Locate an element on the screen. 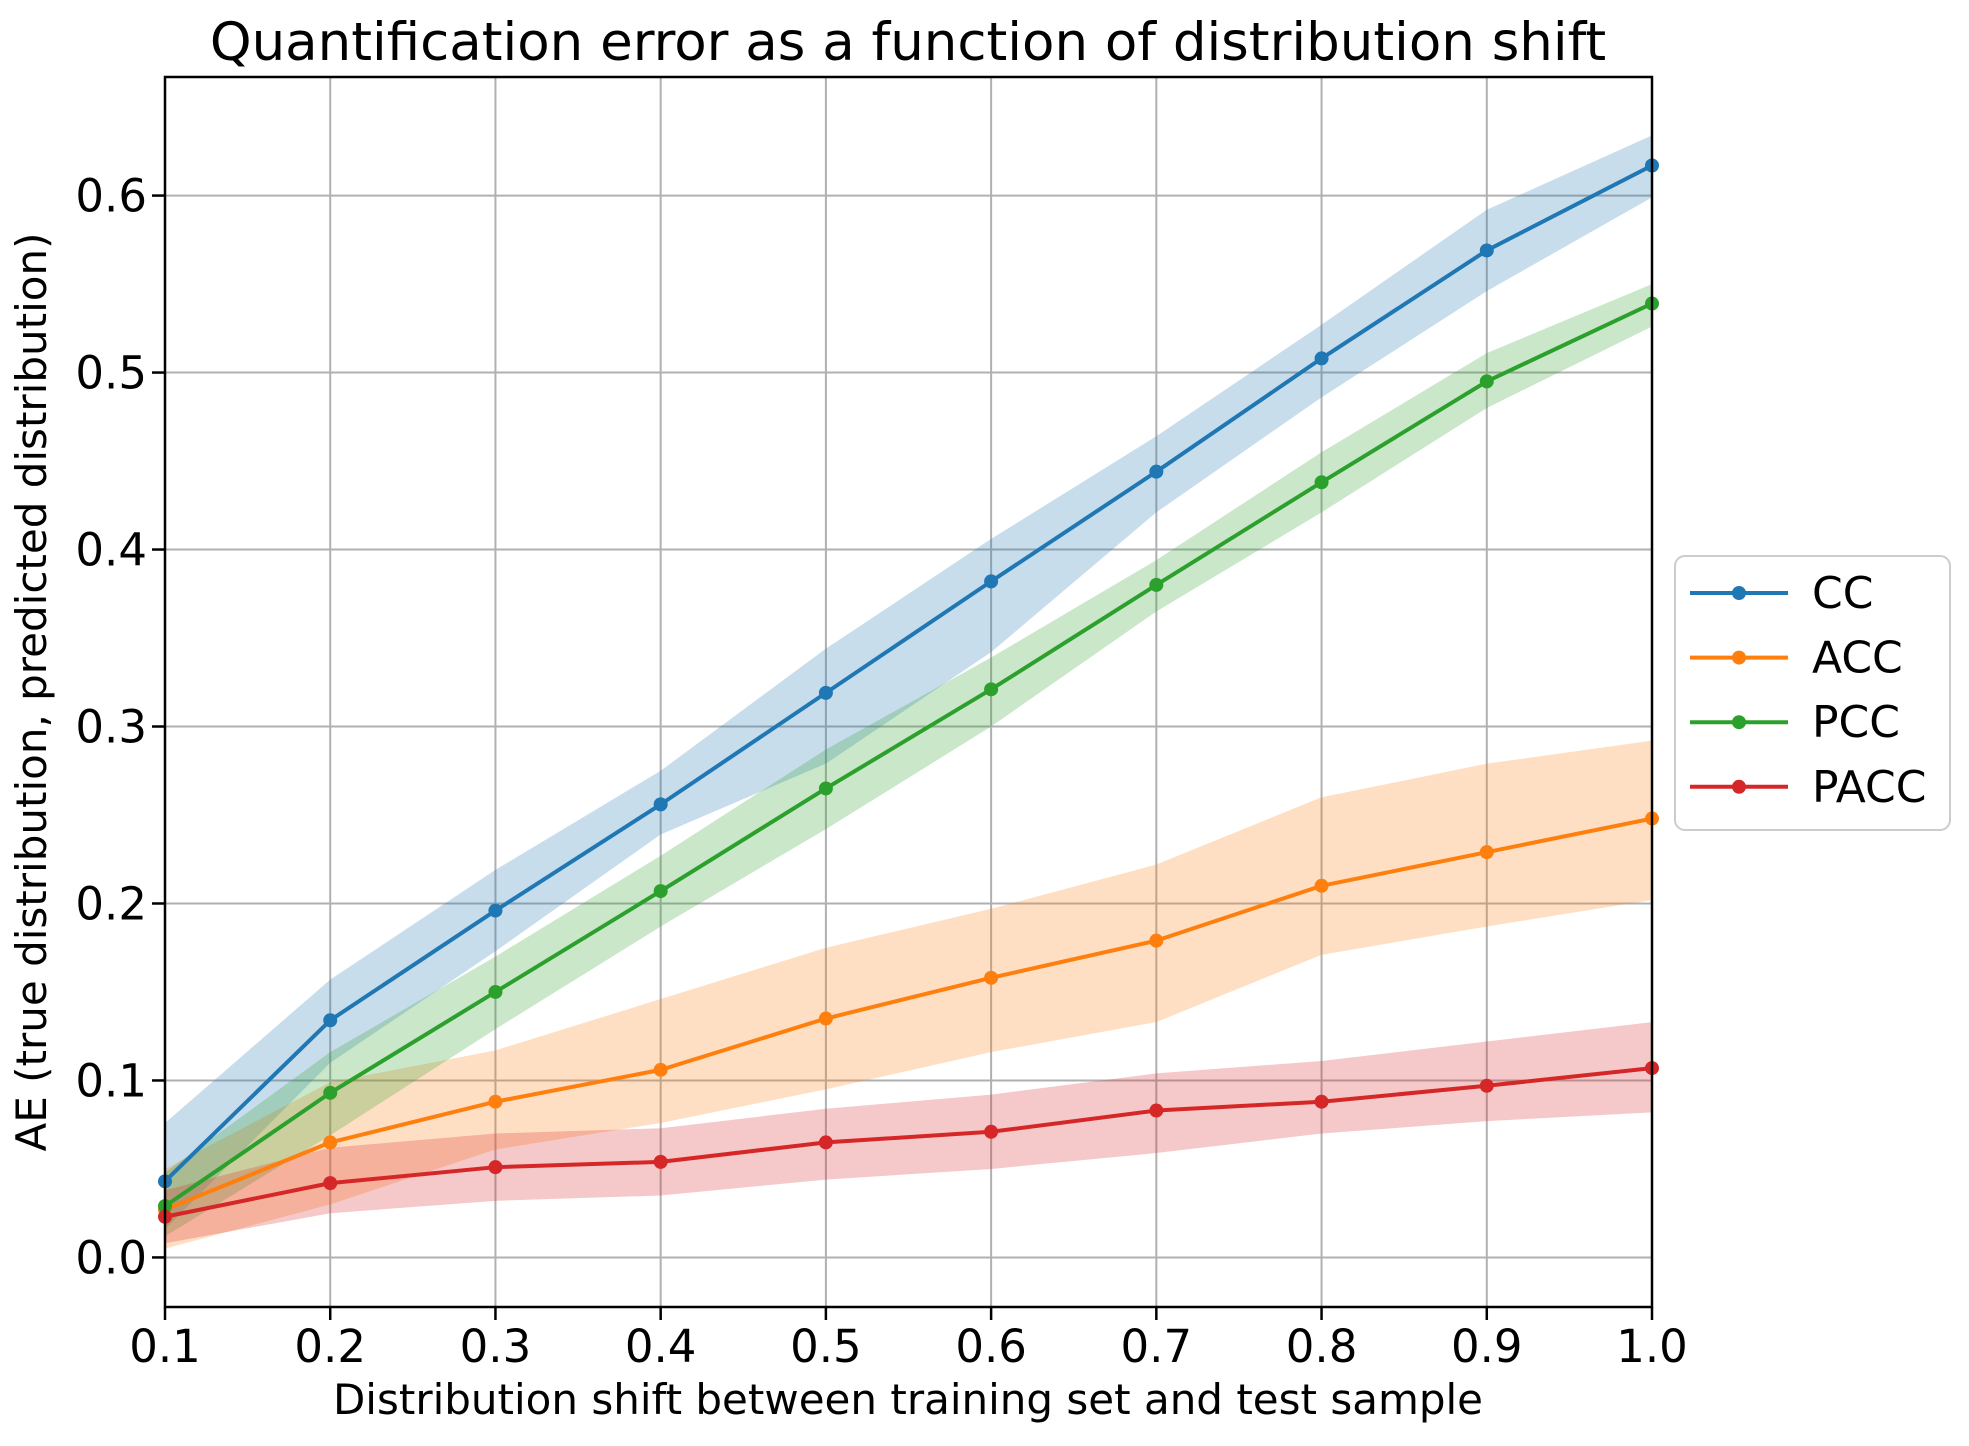  x-tick-label-0.8: 0.8 is located at coordinates (1322, 1346).